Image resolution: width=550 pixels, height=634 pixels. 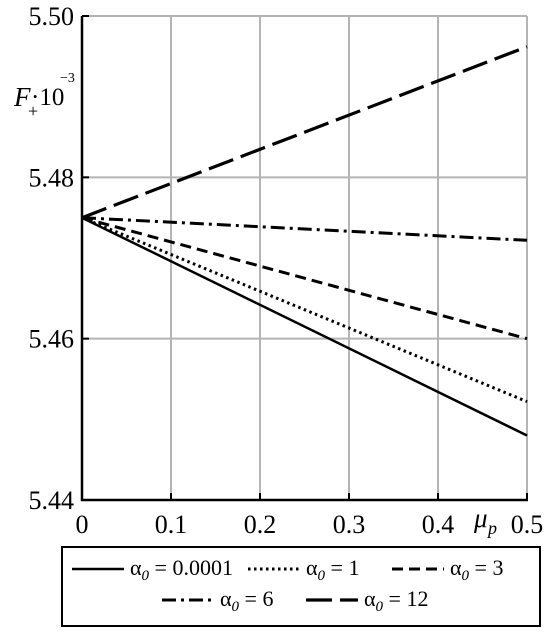 I want to click on y-axis-label-exponent: −3, so click(x=67, y=78).